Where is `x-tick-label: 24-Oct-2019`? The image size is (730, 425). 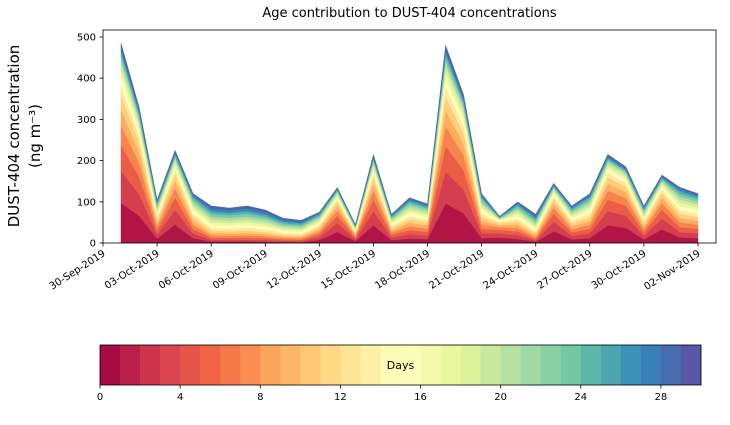
x-tick-label: 24-Oct-2019 is located at coordinates (511, 270).